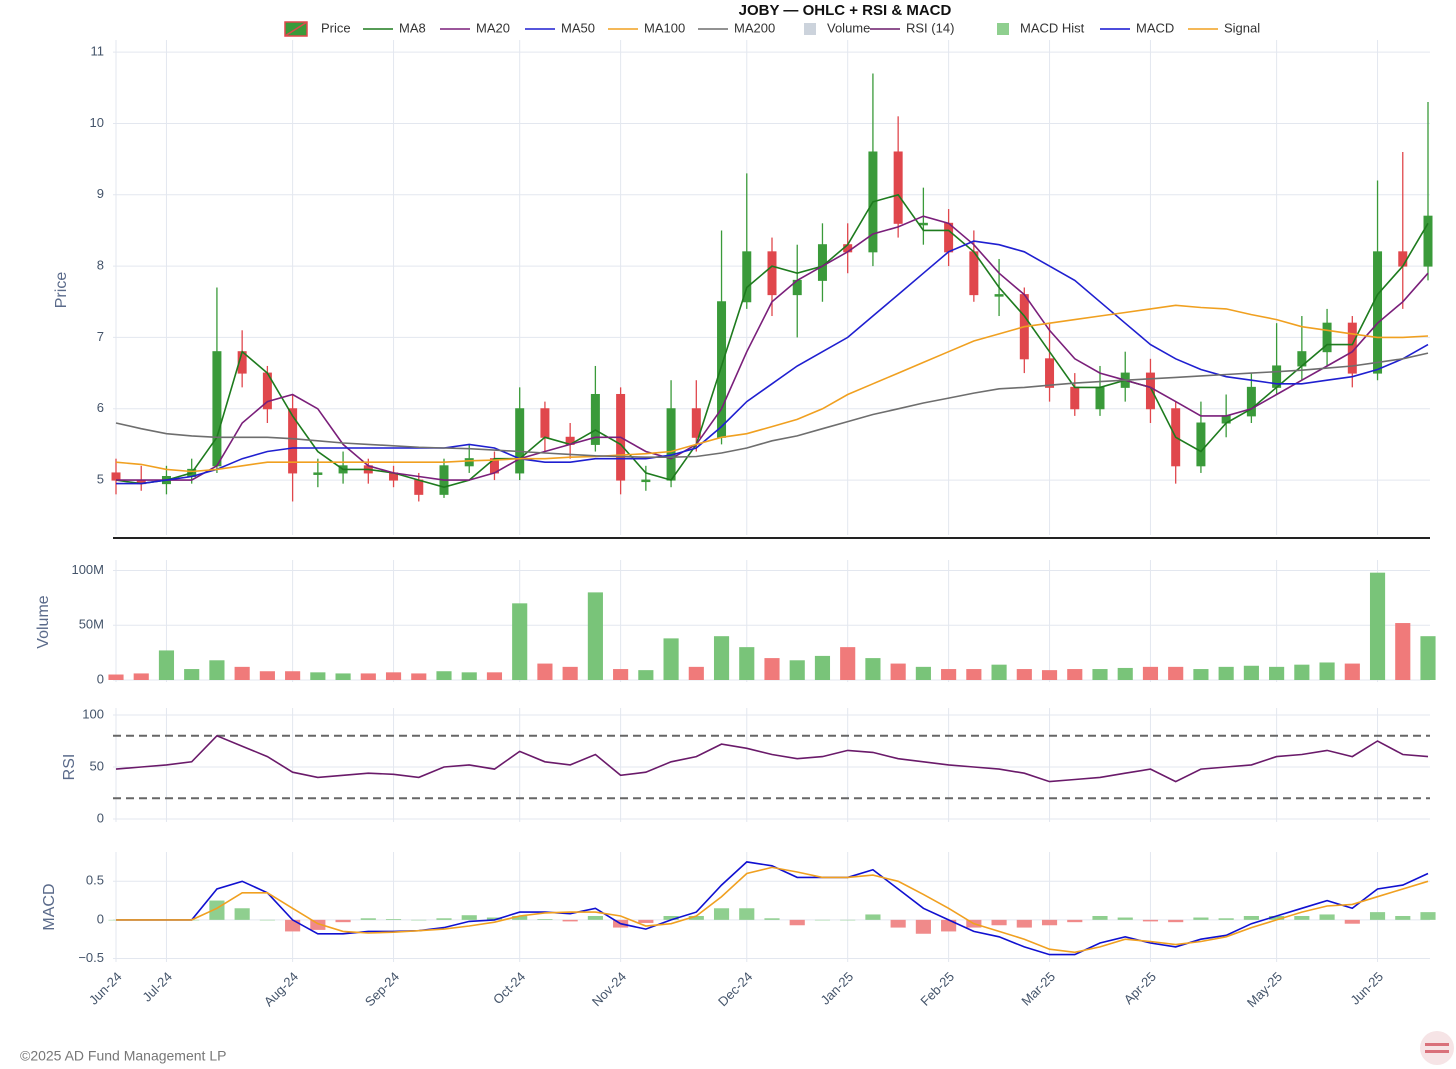 The image size is (1456, 1069). Describe the element at coordinates (493, 27) in the screenshot. I see `legend-label: MA20` at that location.